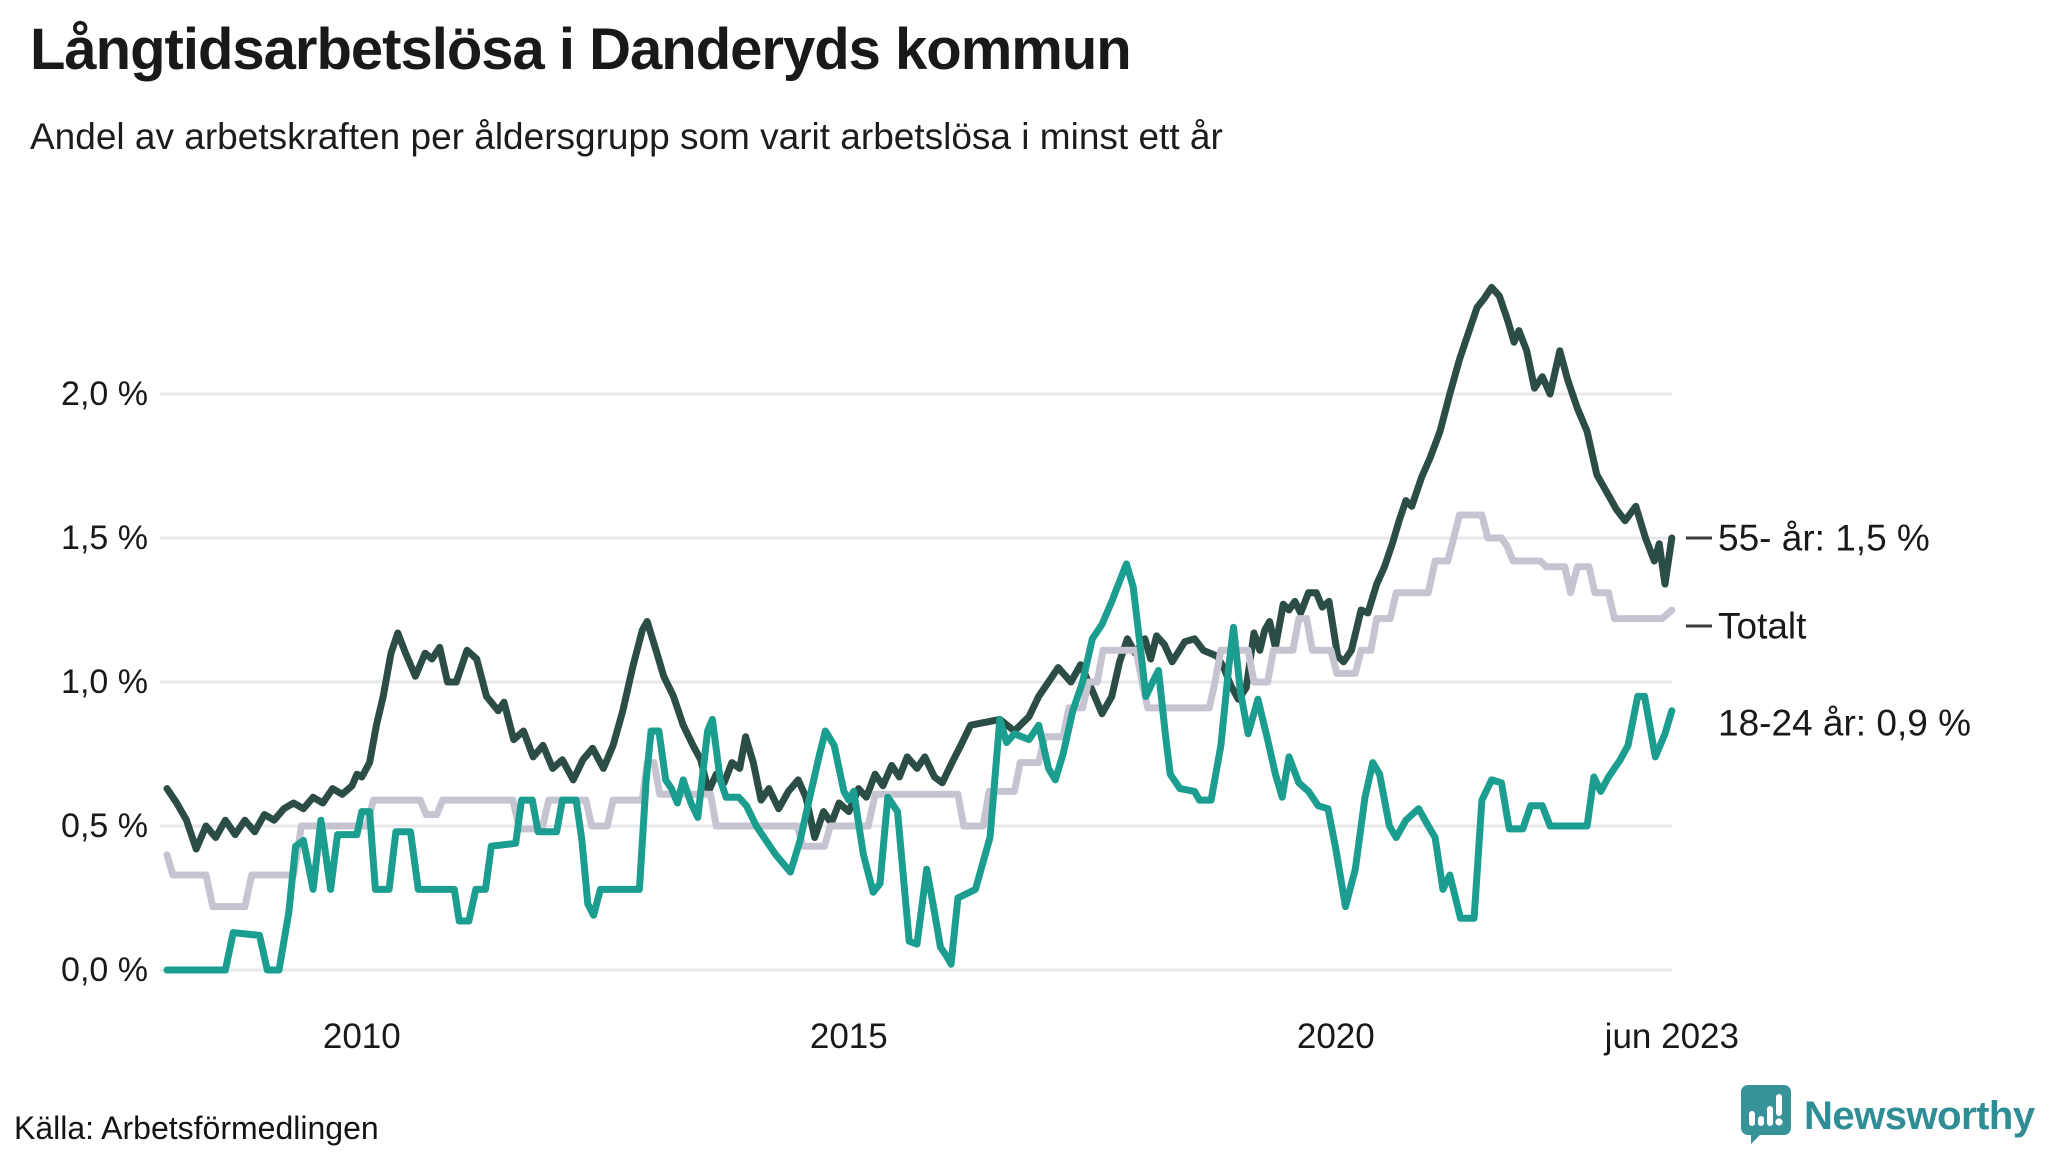  Describe the element at coordinates (1336, 1036) in the screenshot. I see `x-axis-tick-label: 2020` at that location.